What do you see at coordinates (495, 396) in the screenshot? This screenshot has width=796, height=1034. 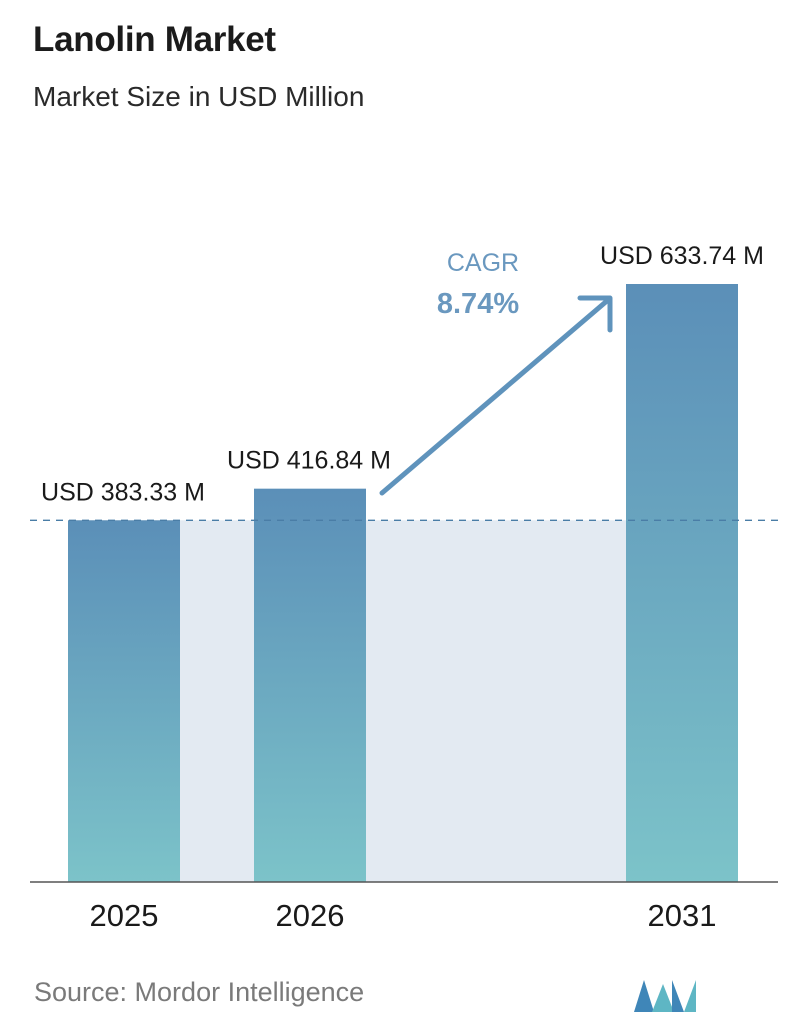 I see `cagr-arrow-icon` at bounding box center [495, 396].